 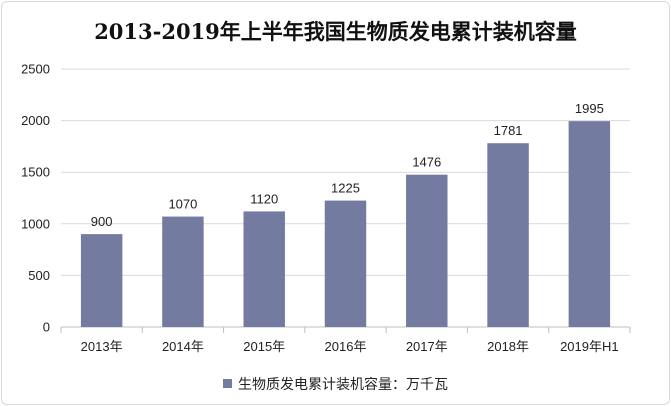 I want to click on y-tick-label: 2500, so click(x=35, y=69).